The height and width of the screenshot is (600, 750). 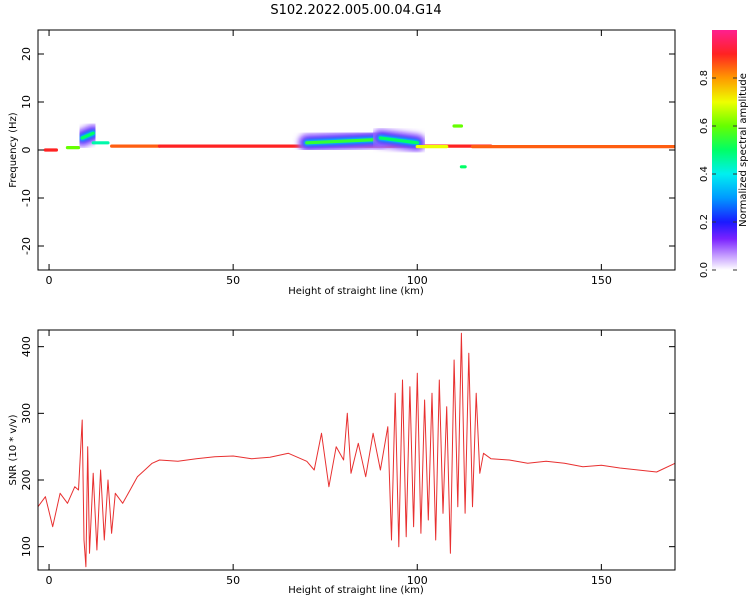 What do you see at coordinates (743, 150) in the screenshot?
I see `colorbar-label: Normalized spectral amplitude` at bounding box center [743, 150].